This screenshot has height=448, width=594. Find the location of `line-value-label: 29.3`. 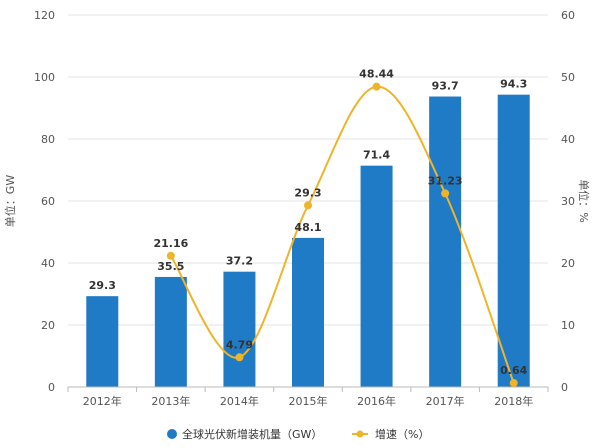

line-value-label: 29.3 is located at coordinates (307, 192).